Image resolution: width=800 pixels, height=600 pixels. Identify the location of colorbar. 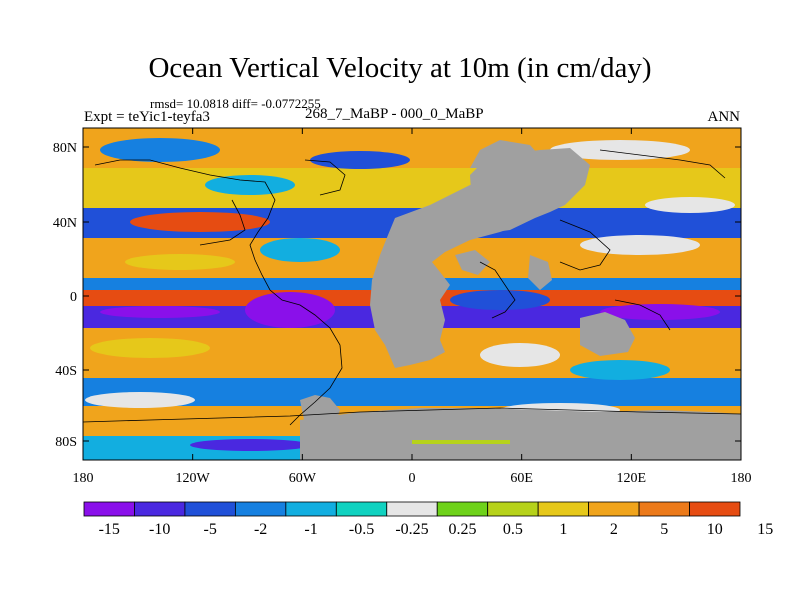
(412, 509).